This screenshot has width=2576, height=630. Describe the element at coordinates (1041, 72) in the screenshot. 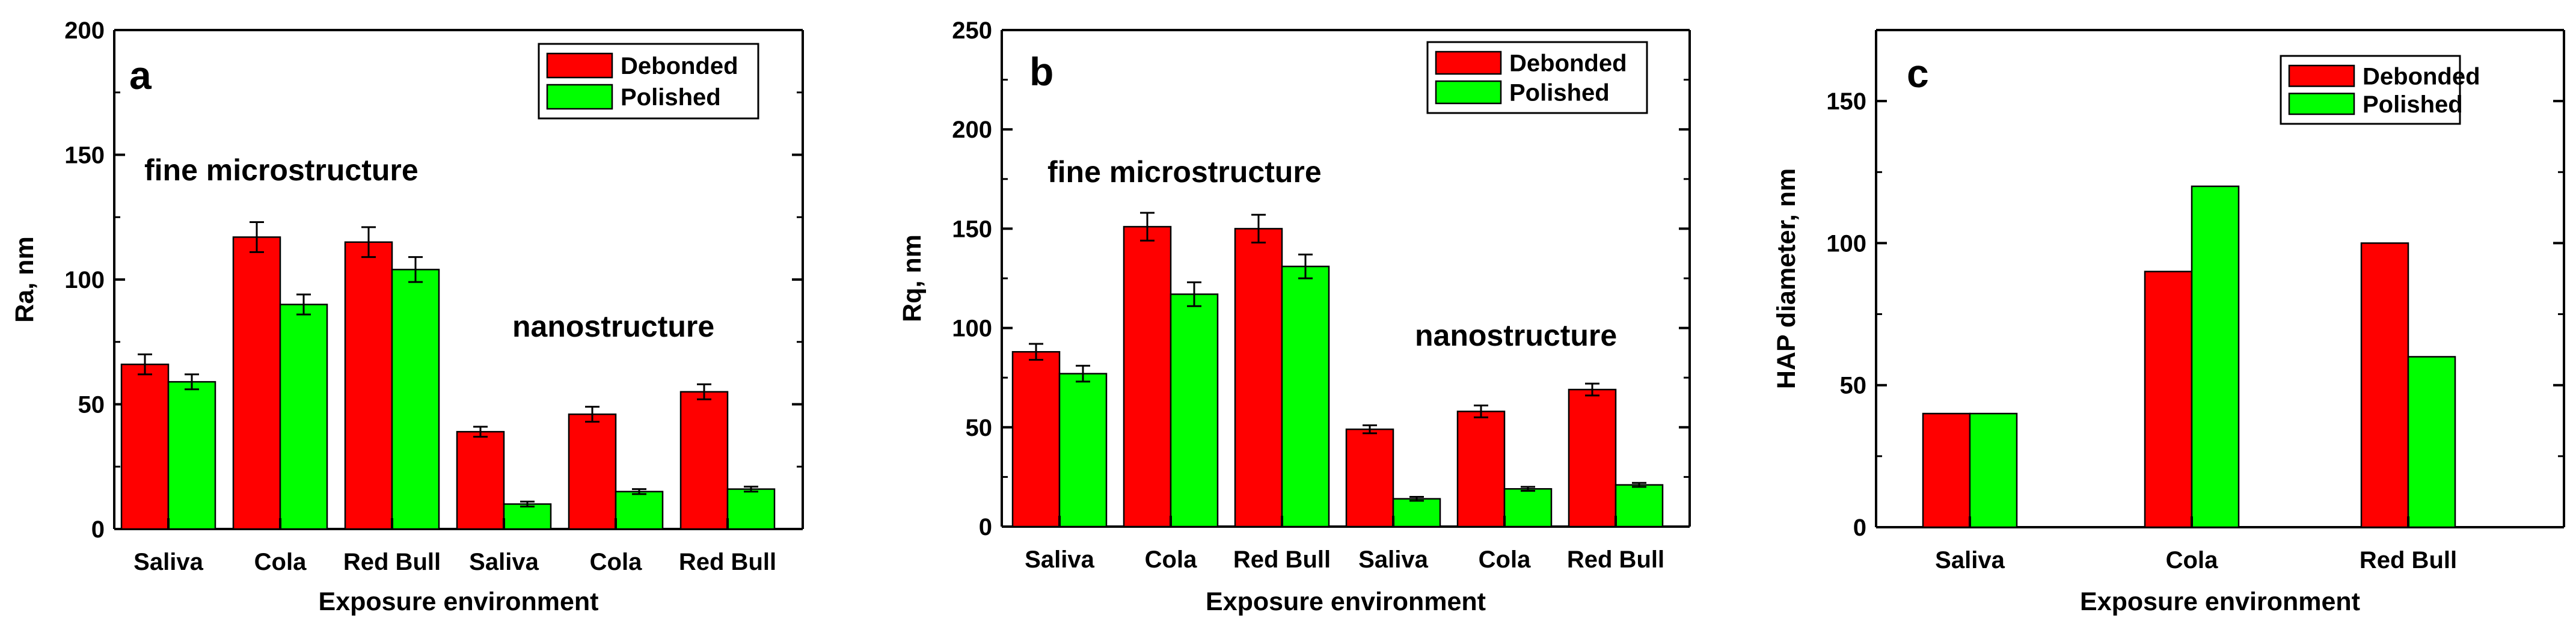

I see `panel-label: b` at that location.